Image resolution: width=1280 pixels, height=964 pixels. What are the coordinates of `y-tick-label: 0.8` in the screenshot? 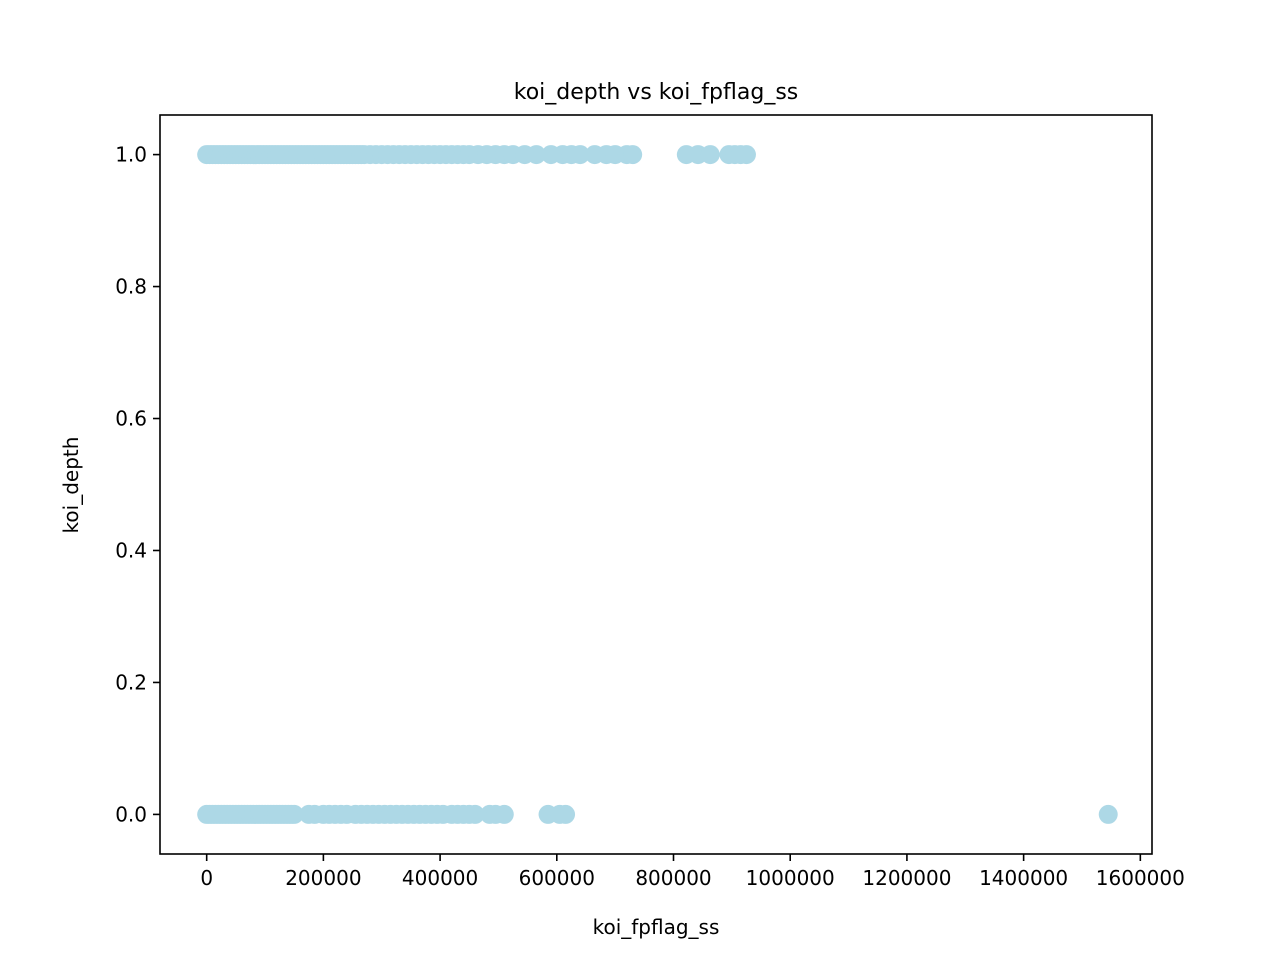 It's located at (131, 287).